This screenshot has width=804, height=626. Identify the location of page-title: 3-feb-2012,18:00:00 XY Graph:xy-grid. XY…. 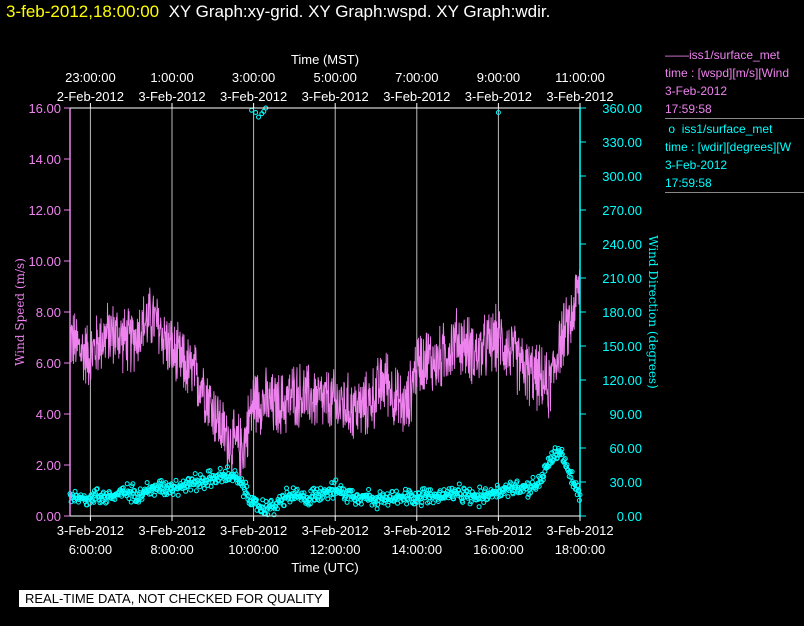
(278, 12).